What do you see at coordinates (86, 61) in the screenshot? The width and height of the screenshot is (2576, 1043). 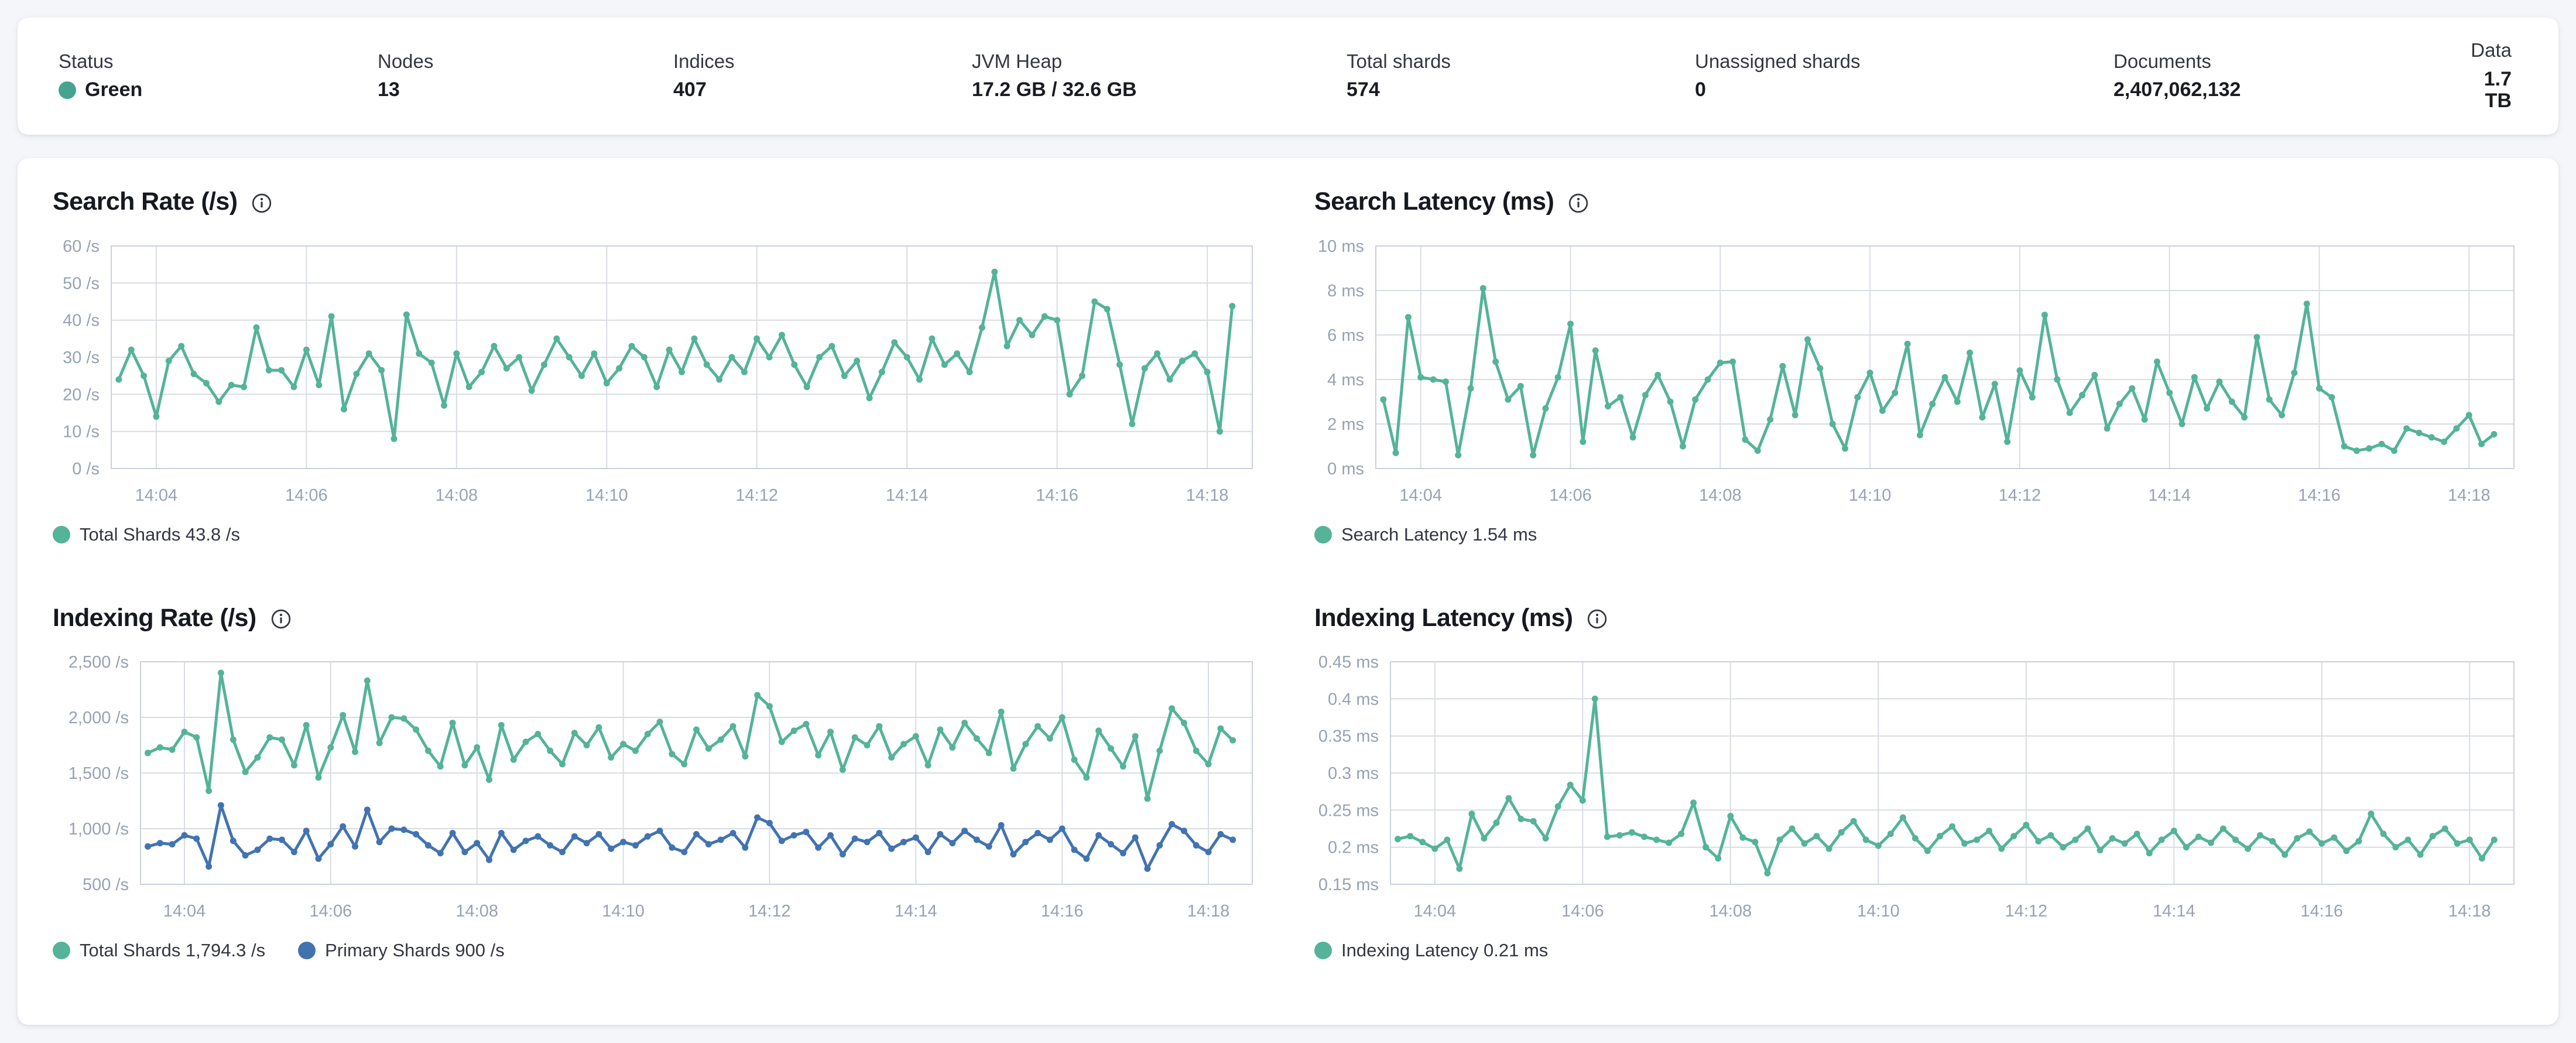 I see `stat-label: Status` at bounding box center [86, 61].